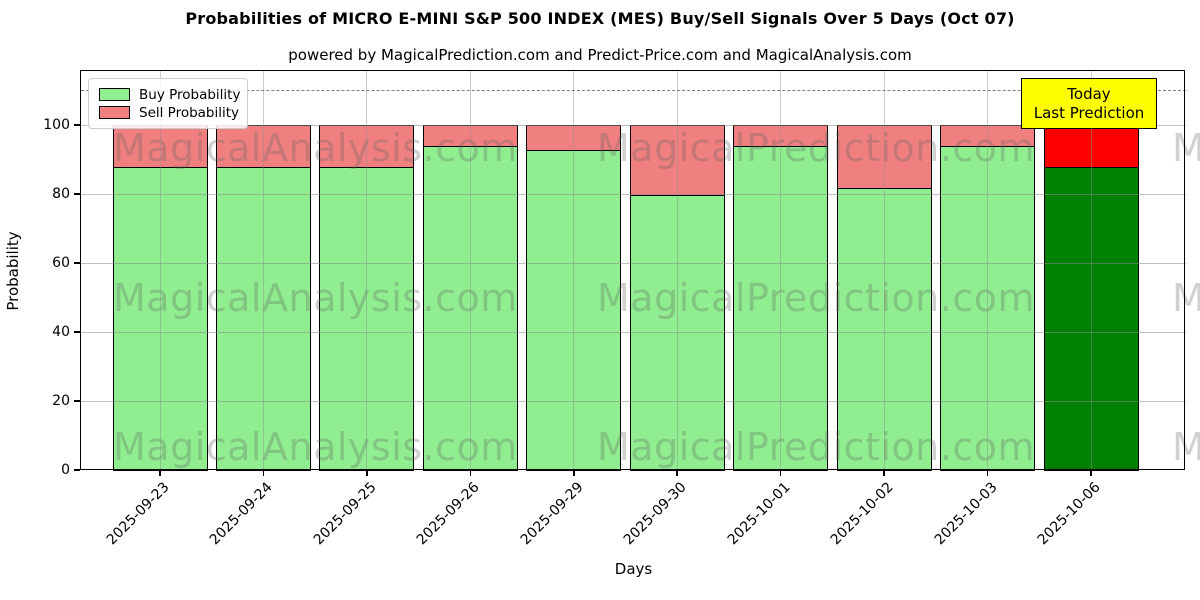 This screenshot has height=600, width=1200. I want to click on legend: Buy Probability Sell Probability, so click(168, 103).